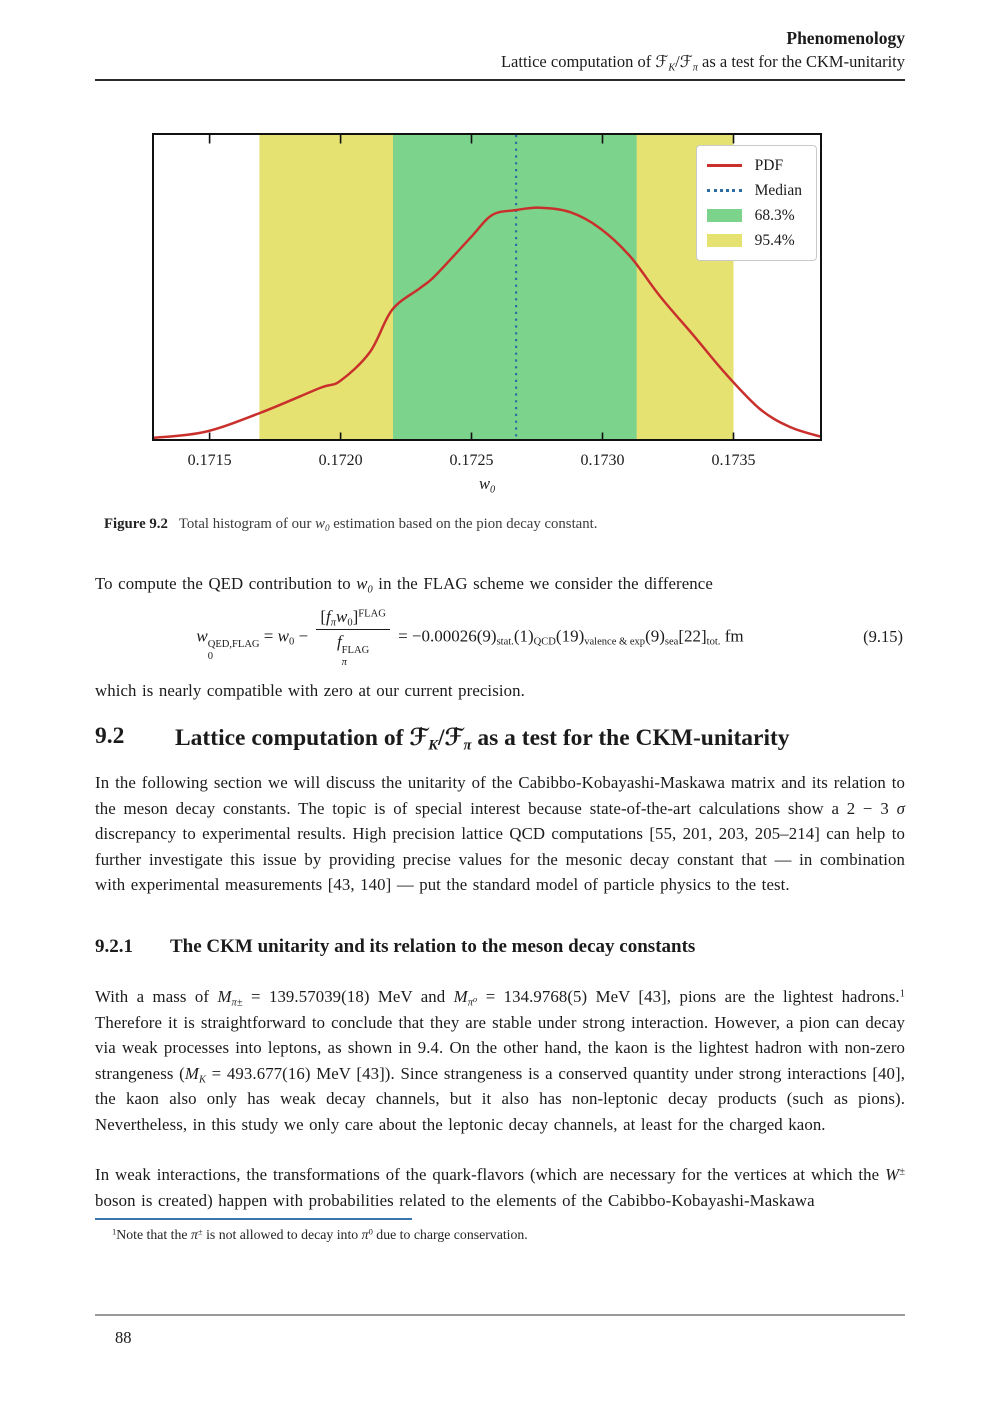 The image size is (1000, 1414). Describe the element at coordinates (123, 1337) in the screenshot. I see `page-number: 88` at that location.